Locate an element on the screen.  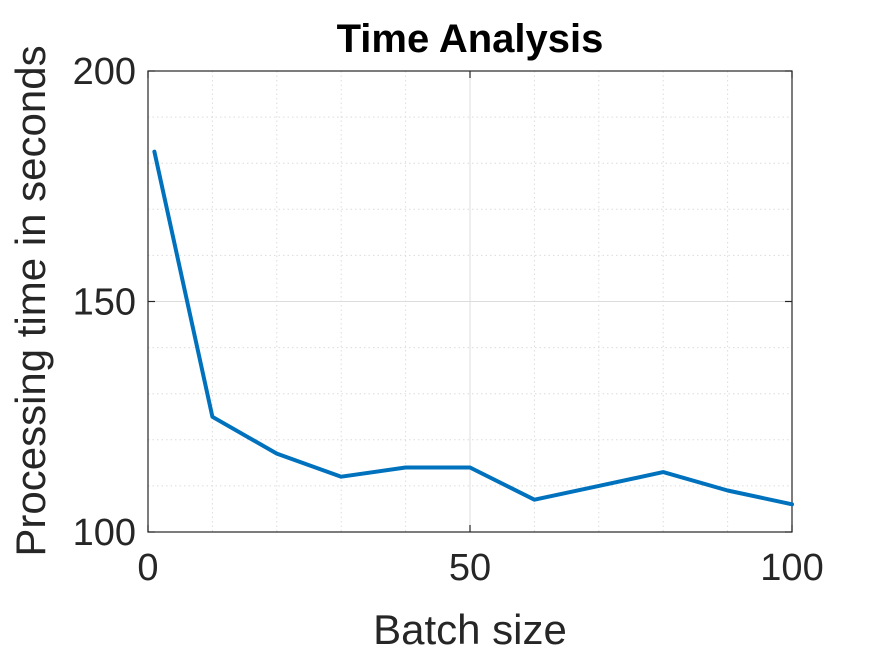
x-tick-label: 50 is located at coordinates (470, 568).